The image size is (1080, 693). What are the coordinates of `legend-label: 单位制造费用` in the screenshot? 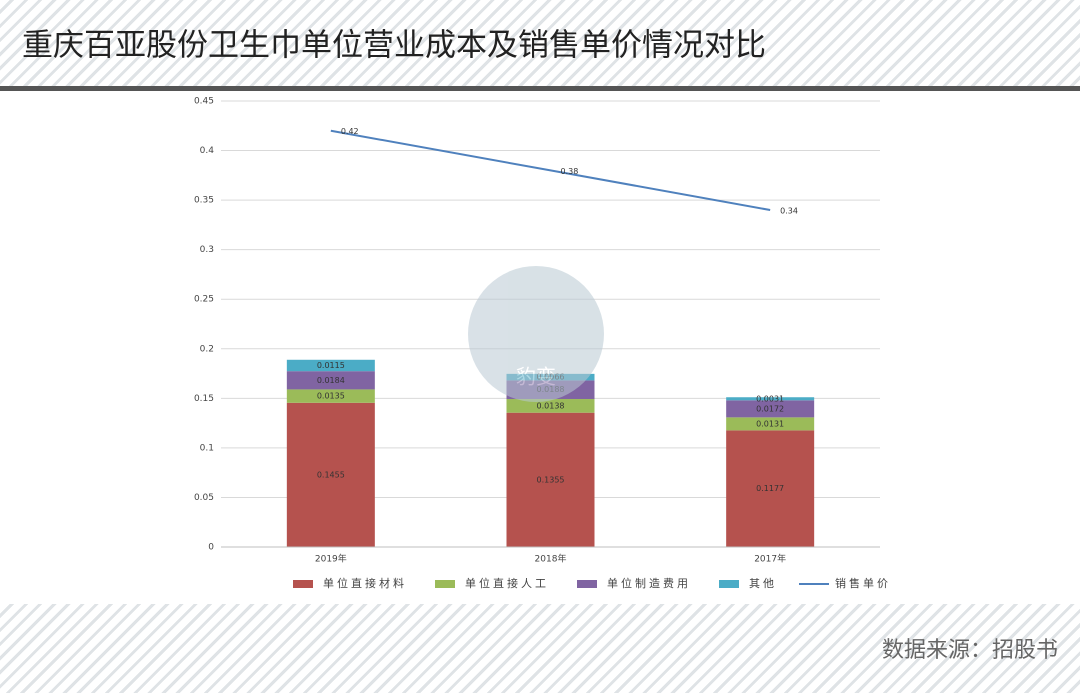 It's located at (649, 583).